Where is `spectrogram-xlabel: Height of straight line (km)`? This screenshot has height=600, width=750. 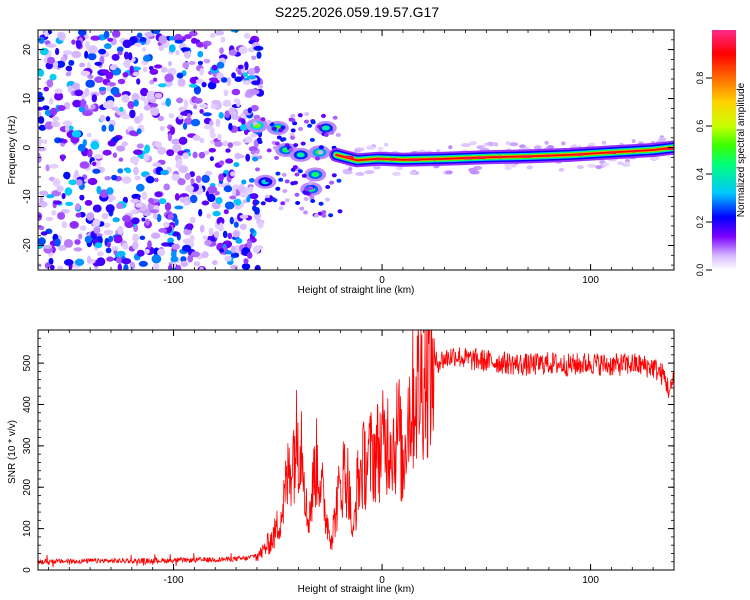 spectrogram-xlabel: Height of straight line (km) is located at coordinates (356, 290).